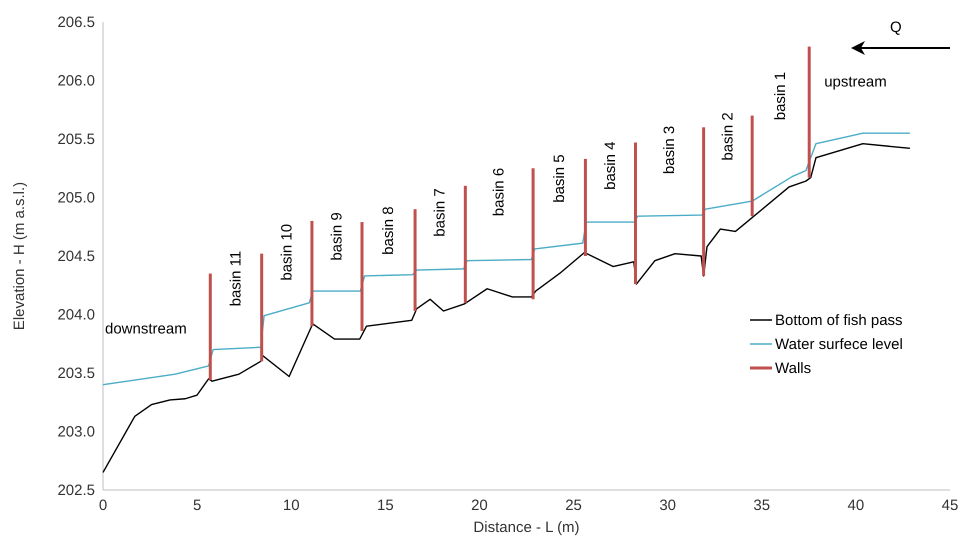  I want to click on x-tick-label: 0, so click(103, 505).